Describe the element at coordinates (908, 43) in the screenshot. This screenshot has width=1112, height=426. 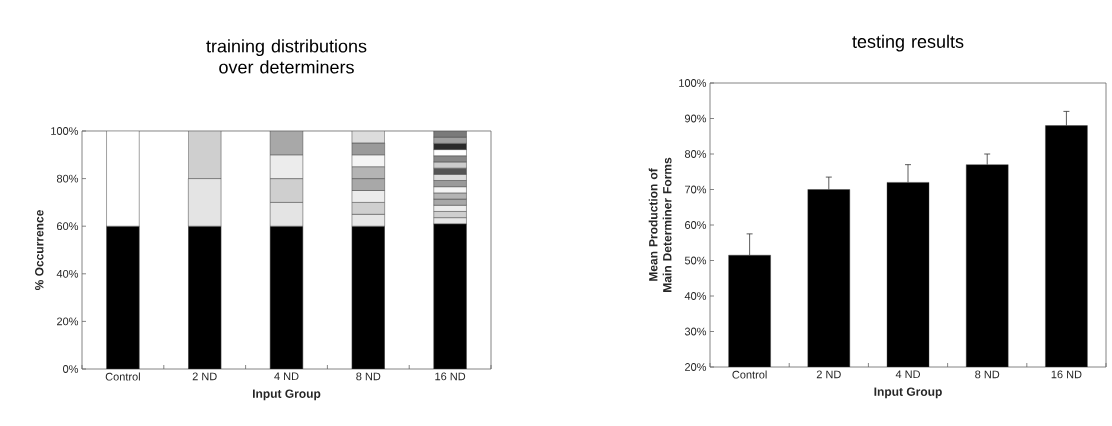
I see `chart-title: testing results` at that location.